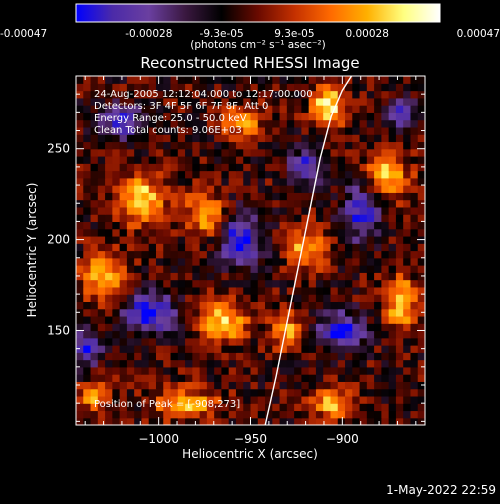 This screenshot has height=504, width=500. I want to click on colorbar-tick-label: 0.00028, so click(366, 34).